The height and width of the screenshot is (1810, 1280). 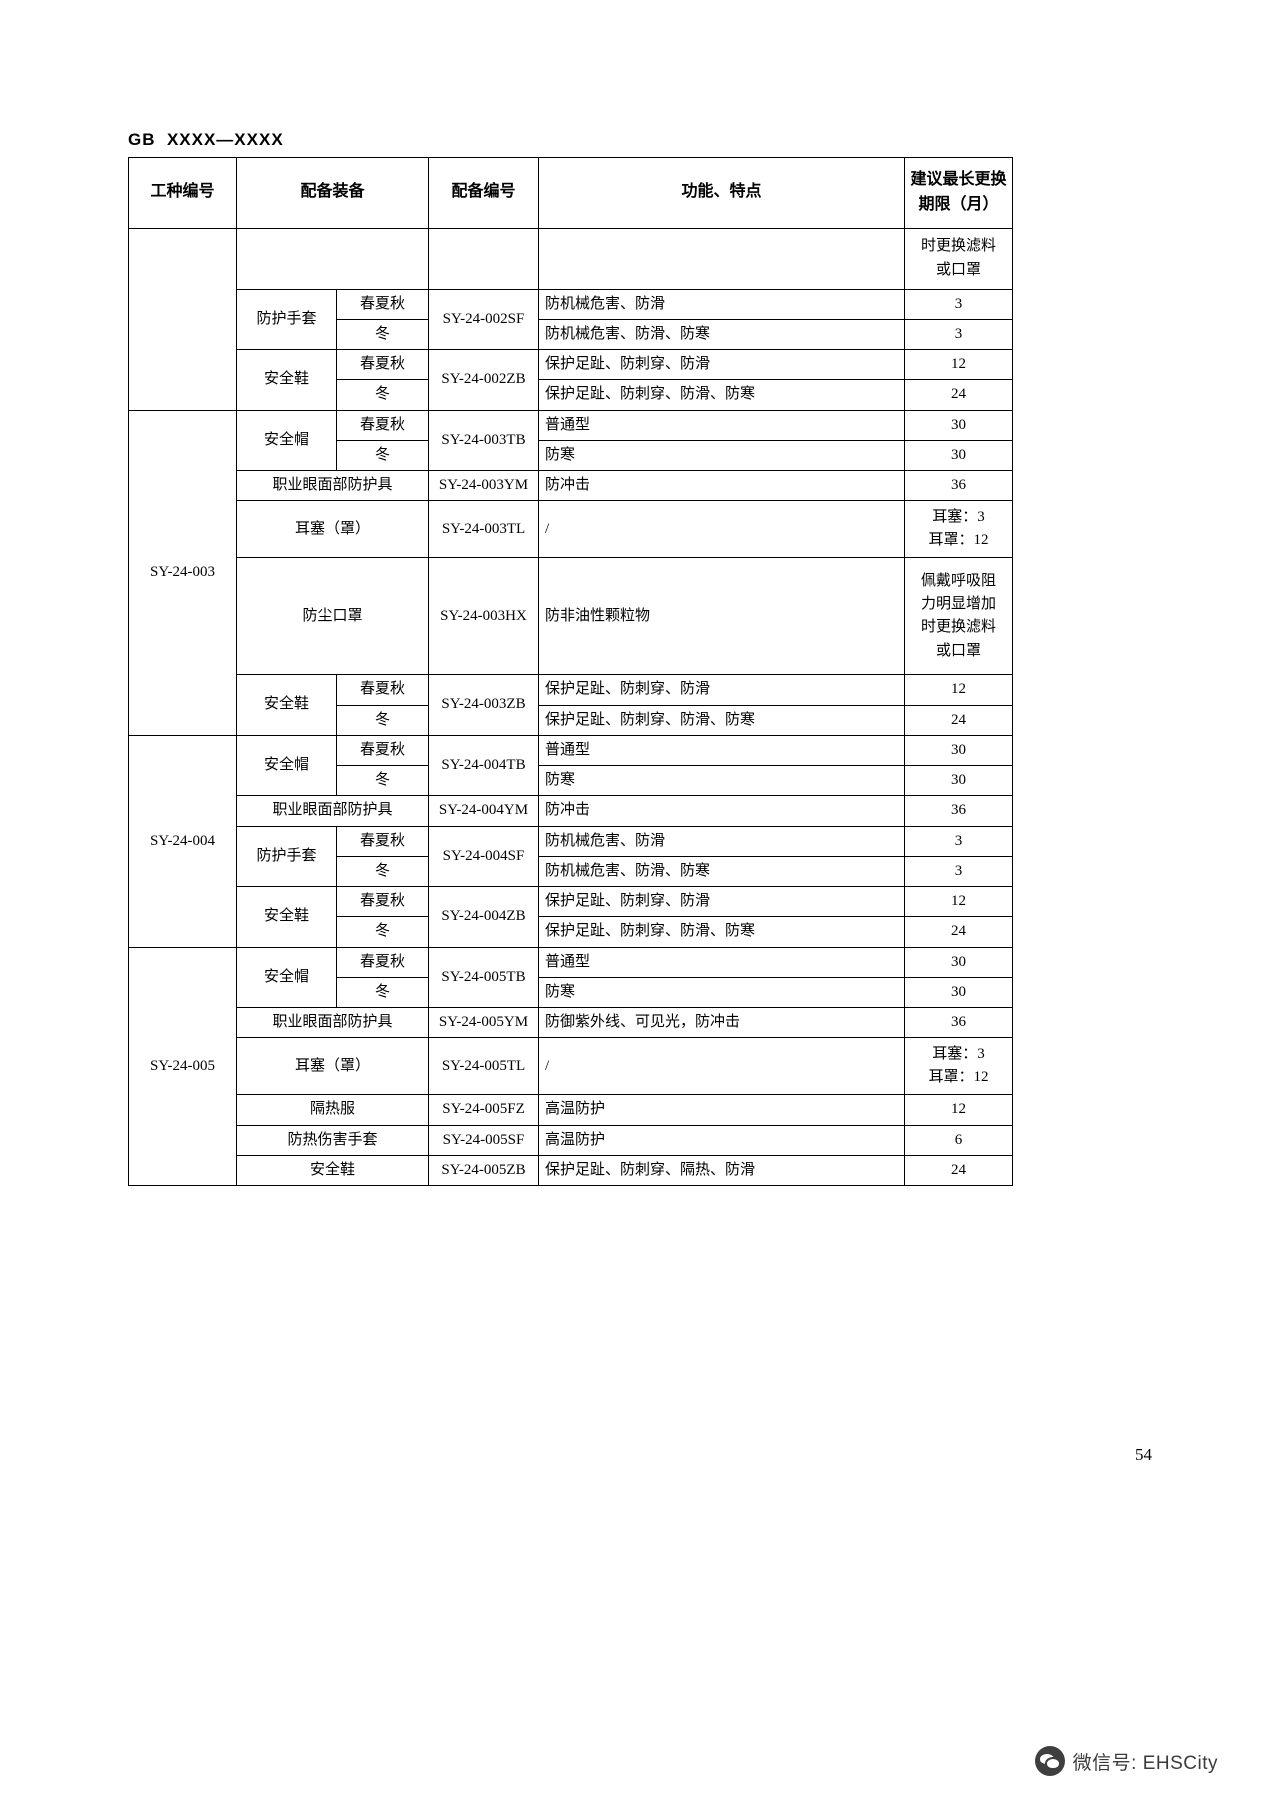 I want to click on cell-equipment-code: SY-24-002SF, so click(x=484, y=319).